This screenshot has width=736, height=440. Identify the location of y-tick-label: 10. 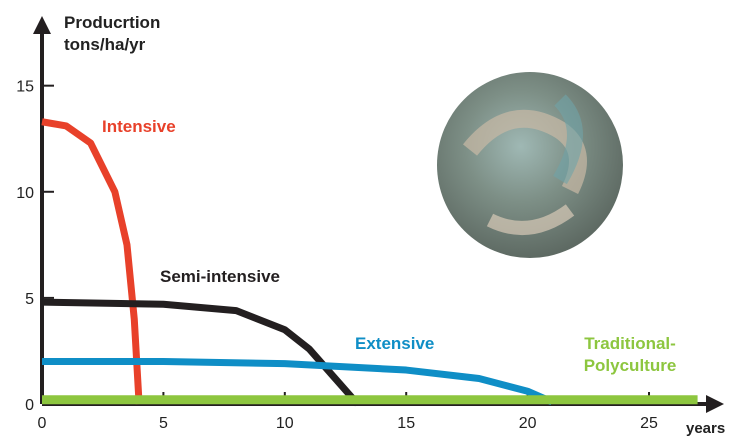
(25, 193).